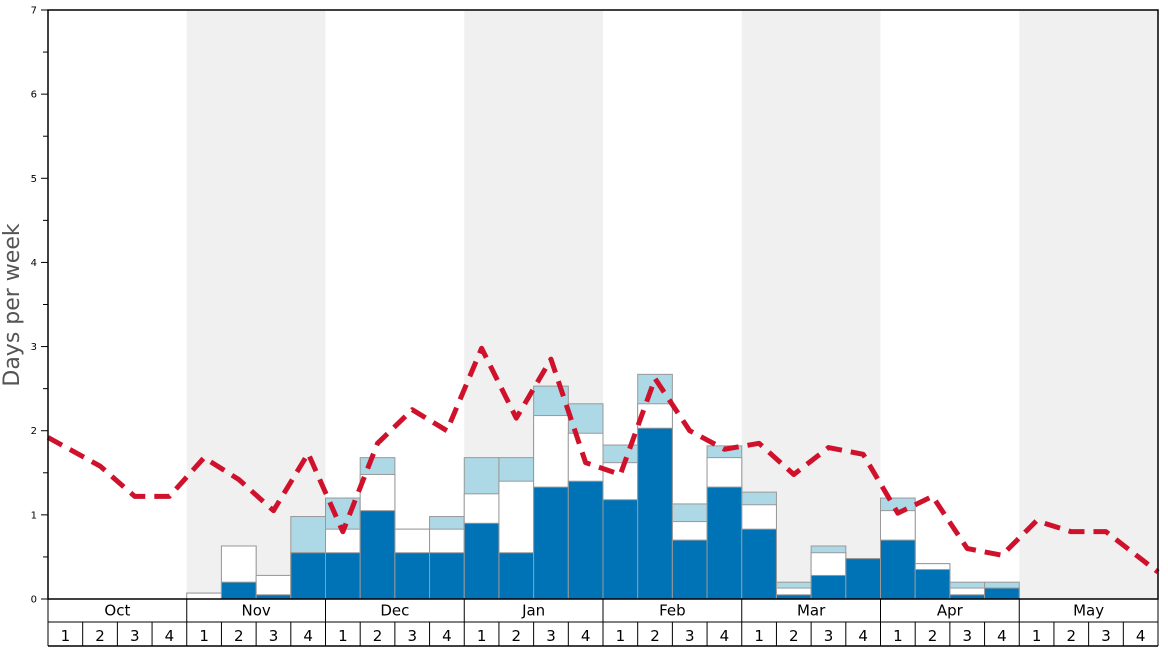  Describe the element at coordinates (533, 611) in the screenshot. I see `month-label-jan: Jan` at that location.